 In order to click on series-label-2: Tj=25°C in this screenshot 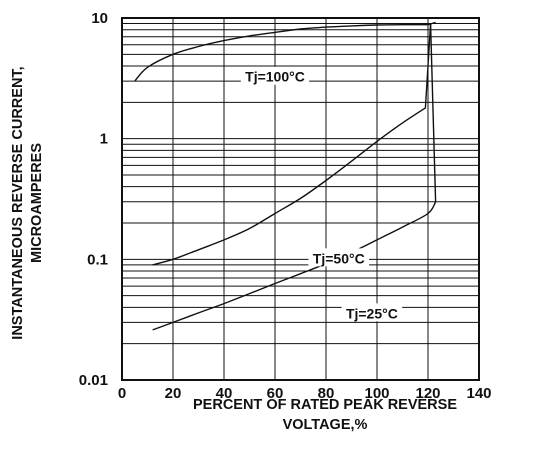, I will do `click(372, 313)`.